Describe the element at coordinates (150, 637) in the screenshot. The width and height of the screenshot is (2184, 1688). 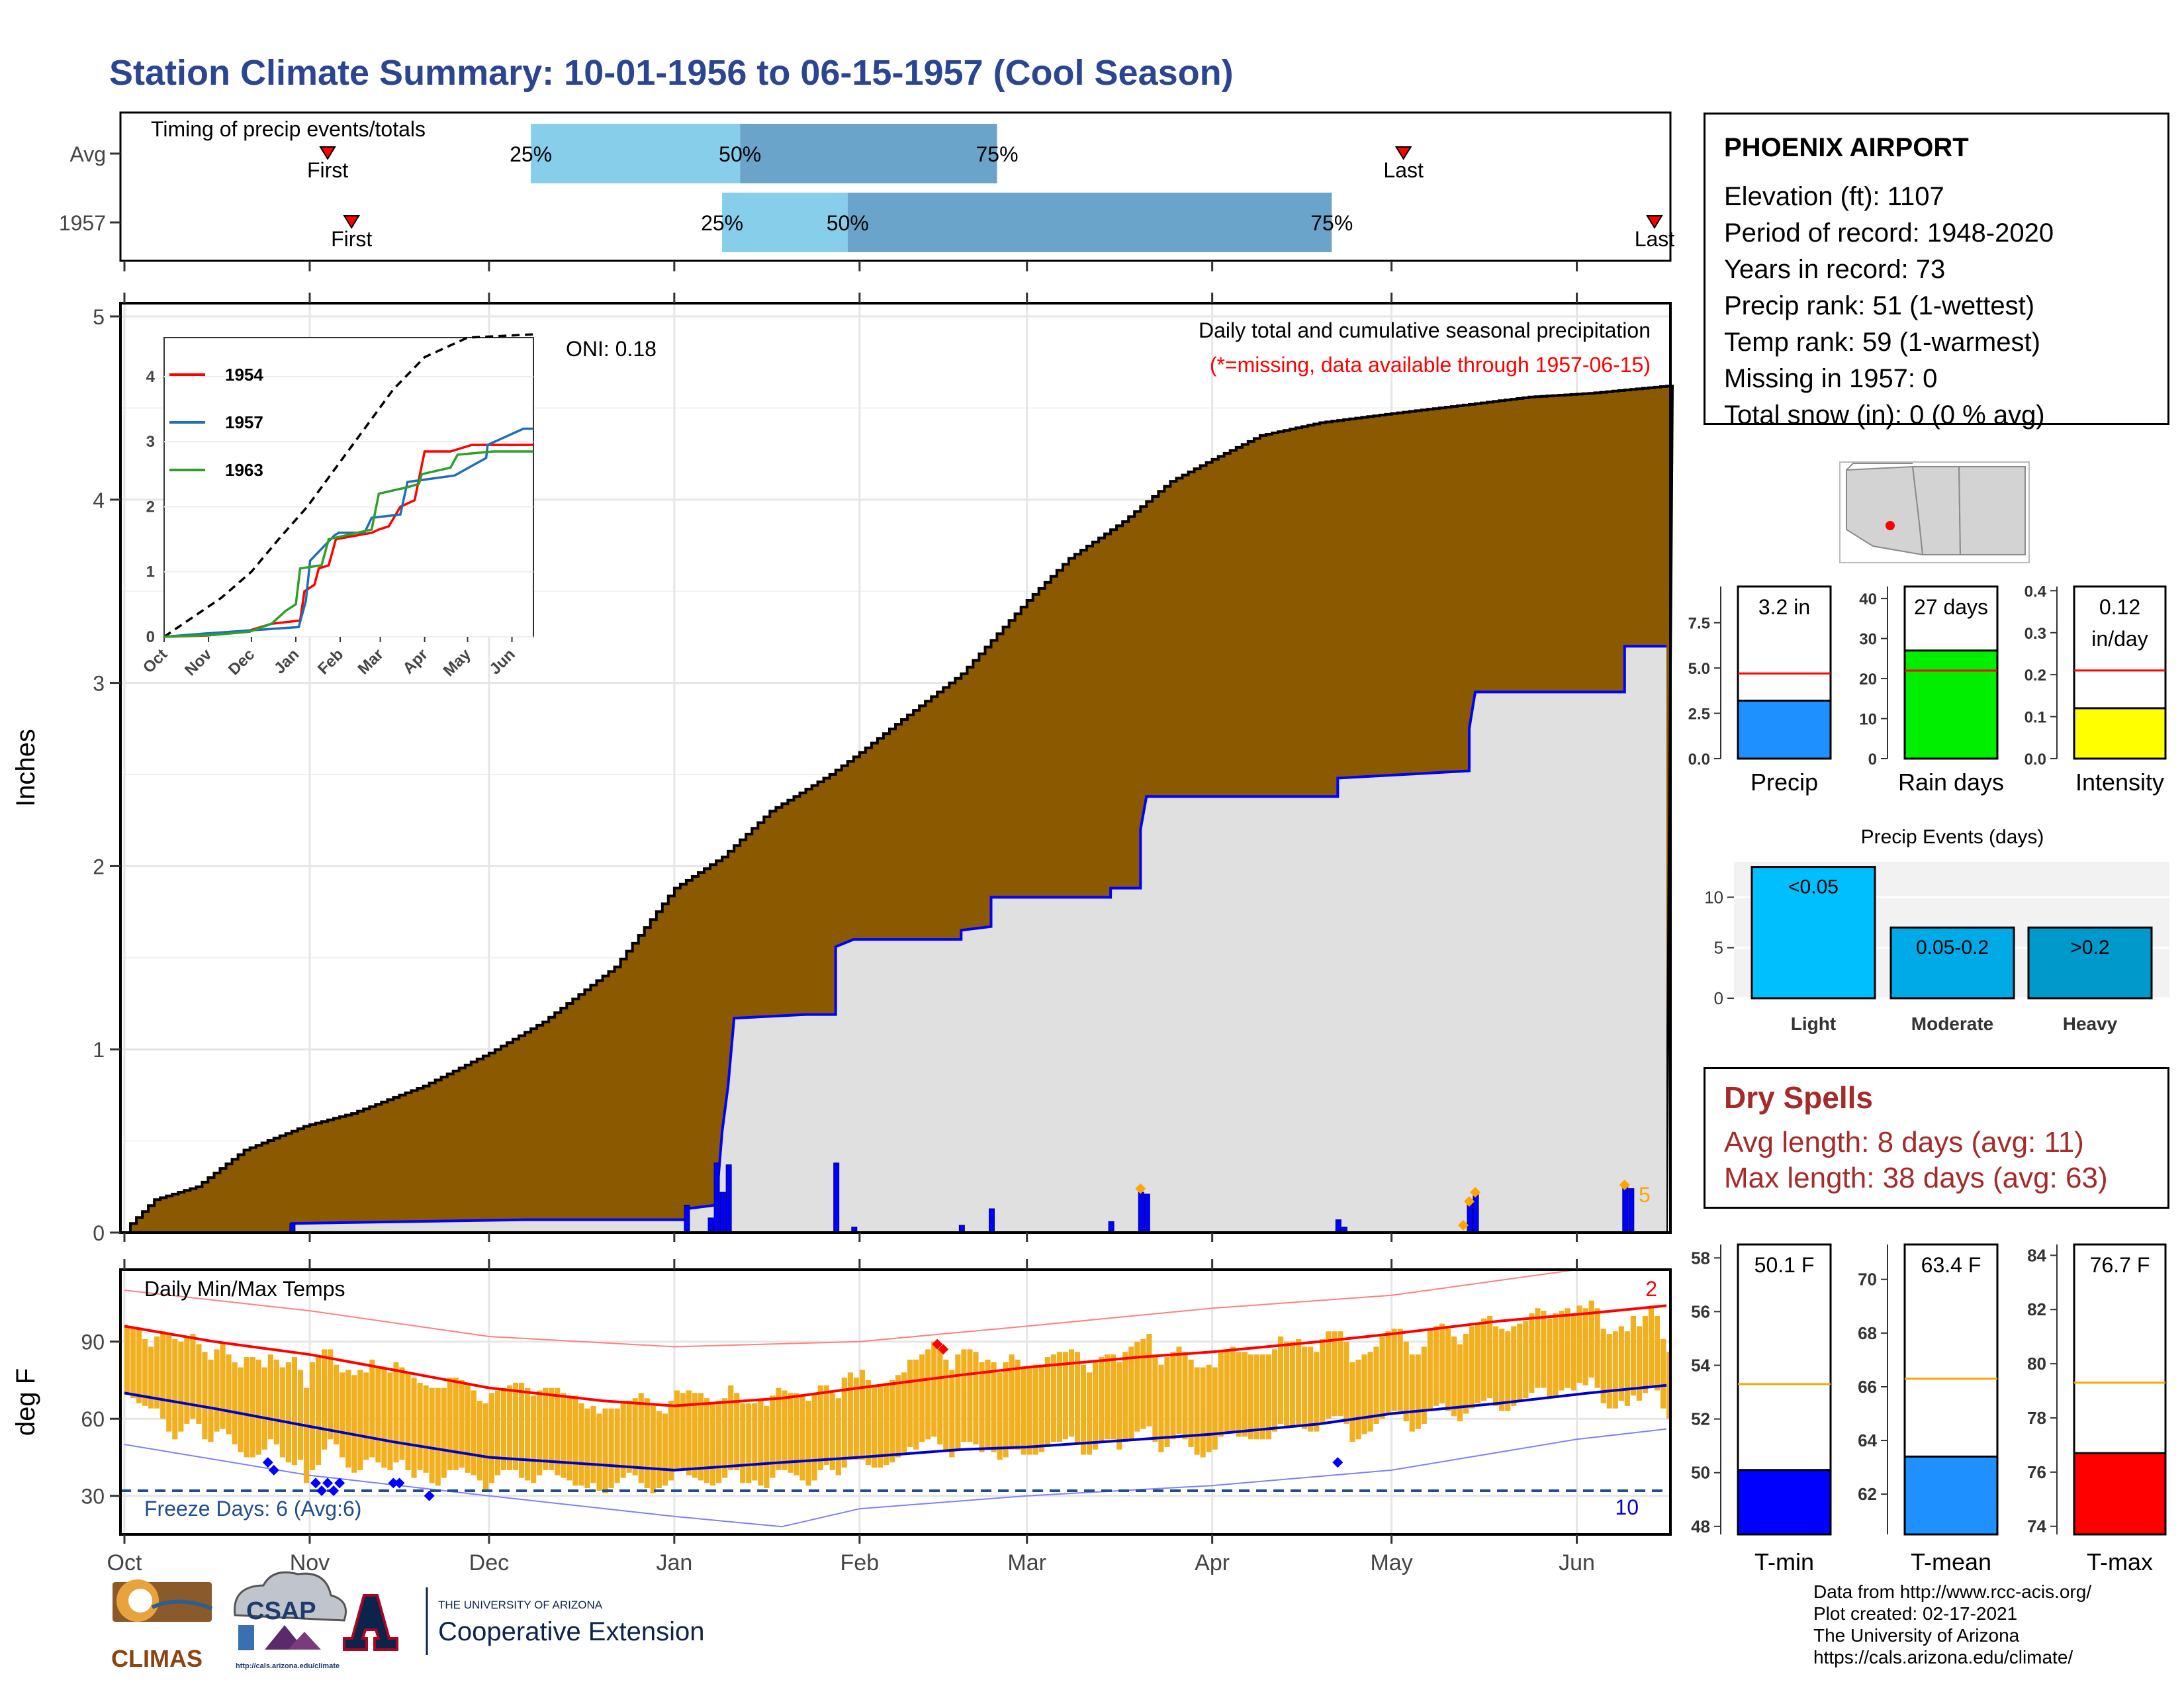
I see `inset-y-tick-label: 0` at that location.